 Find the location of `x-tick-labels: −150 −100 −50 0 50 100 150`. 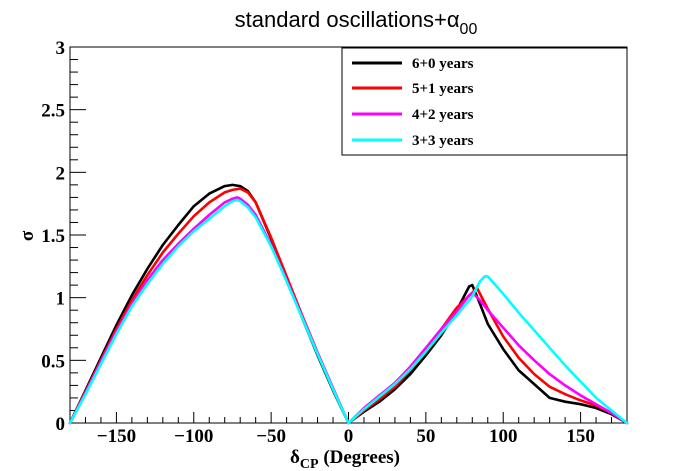

x-tick-labels: −150 −100 −50 0 50 100 150 is located at coordinates (346, 436).